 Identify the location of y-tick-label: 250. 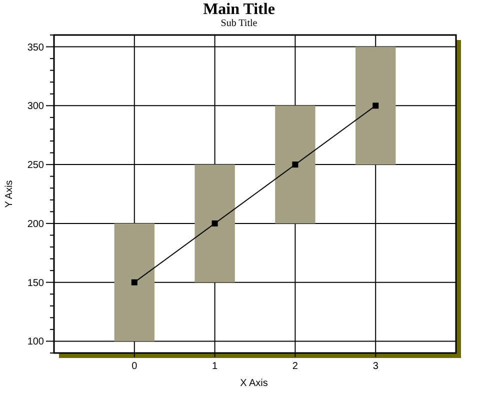
(35, 166).